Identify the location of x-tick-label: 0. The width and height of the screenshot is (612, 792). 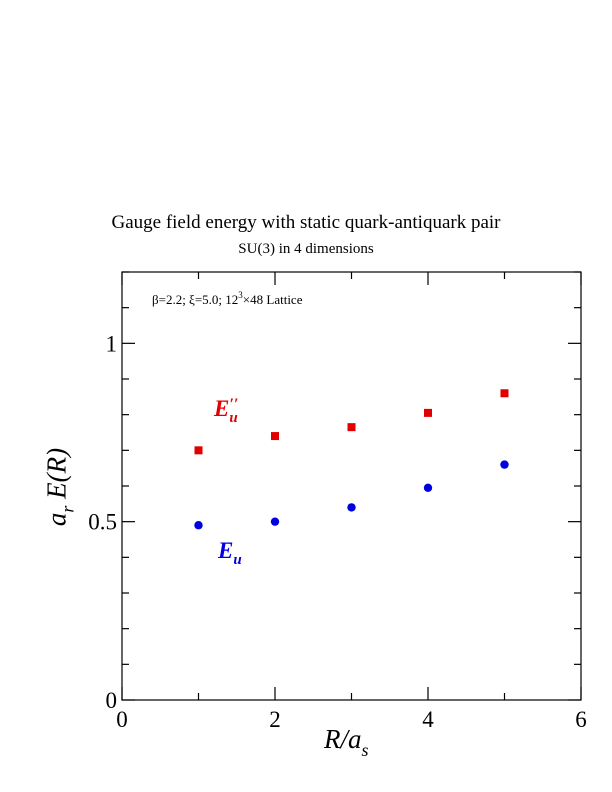
(122, 719).